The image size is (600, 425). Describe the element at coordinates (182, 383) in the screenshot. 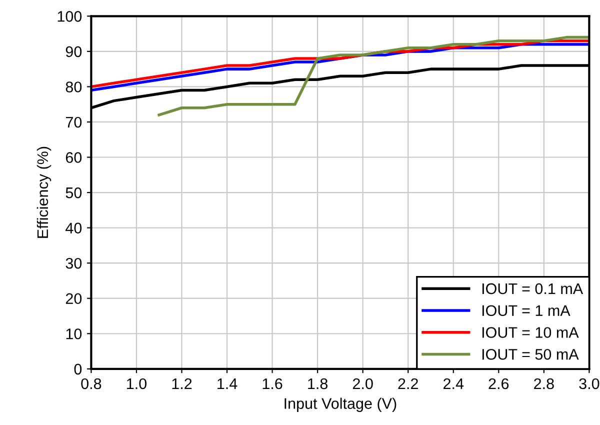

I see `x-tick-label: 1.2` at that location.